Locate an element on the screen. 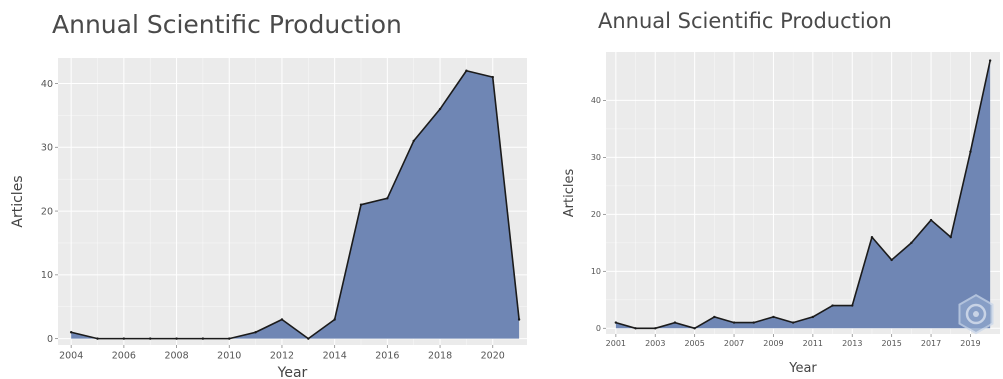  x-tick-label: 2014 is located at coordinates (335, 356).